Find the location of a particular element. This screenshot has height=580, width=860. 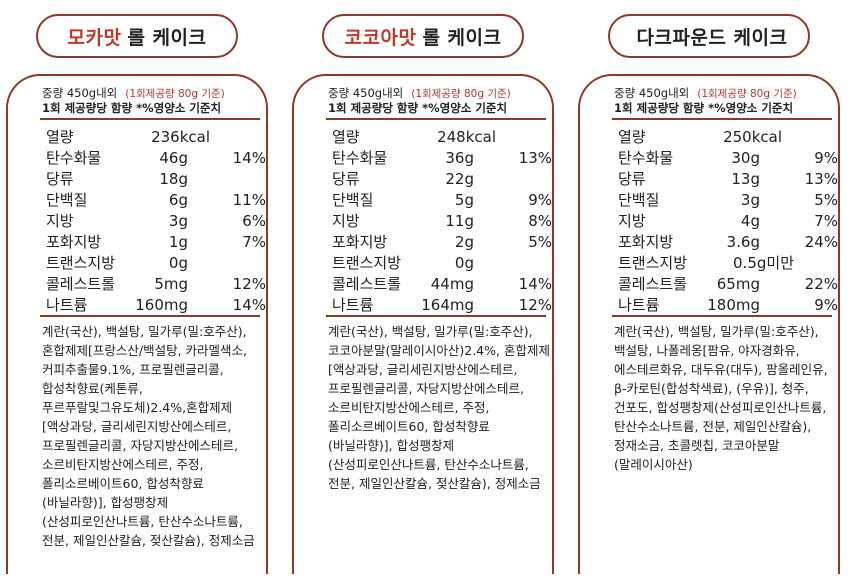

nutrient-amount: 164mg is located at coordinates (447, 305).